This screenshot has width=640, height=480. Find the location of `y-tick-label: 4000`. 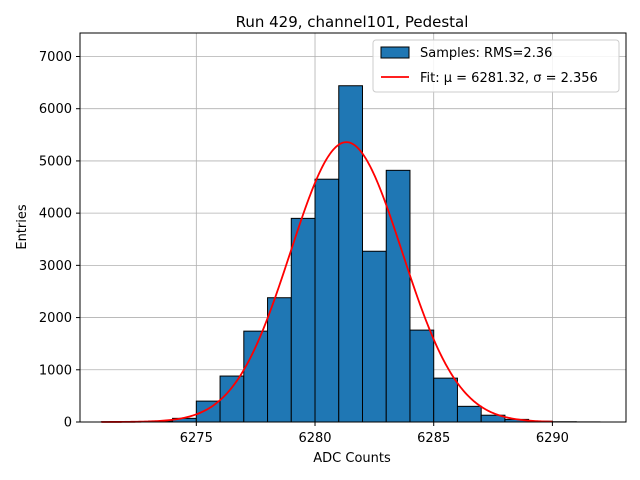

y-tick-label: 4000 is located at coordinates (55, 214).